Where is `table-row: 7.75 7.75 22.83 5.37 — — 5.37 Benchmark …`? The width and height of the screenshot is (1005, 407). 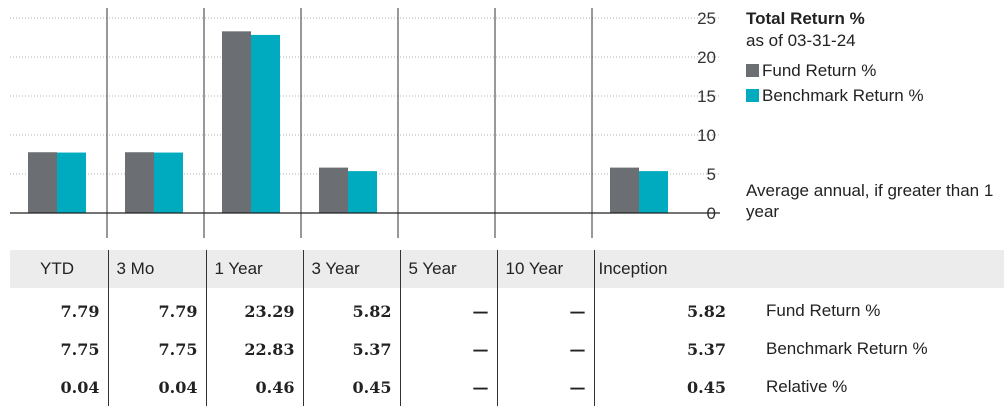 table-row: 7.75 7.75 22.83 5.37 — — 5.37 Benchmark … is located at coordinates (507, 349).